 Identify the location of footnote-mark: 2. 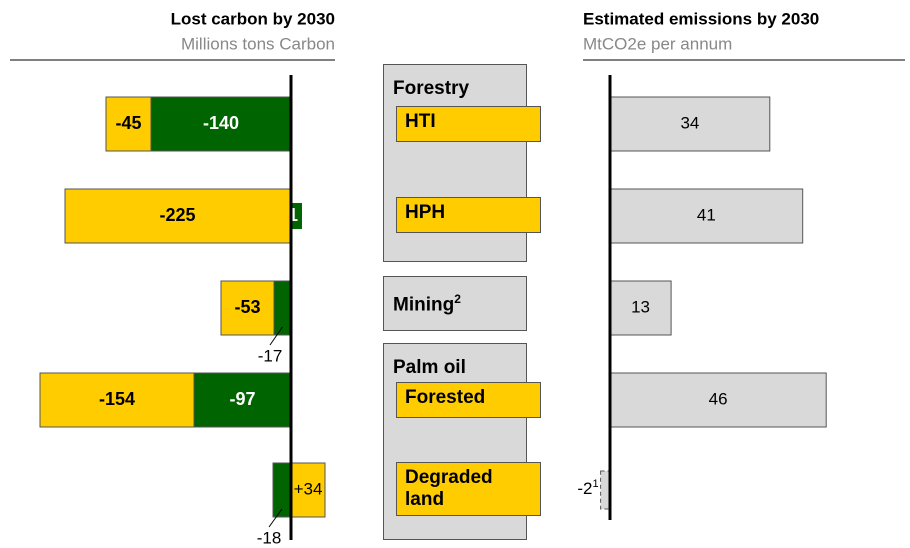
(457, 299).